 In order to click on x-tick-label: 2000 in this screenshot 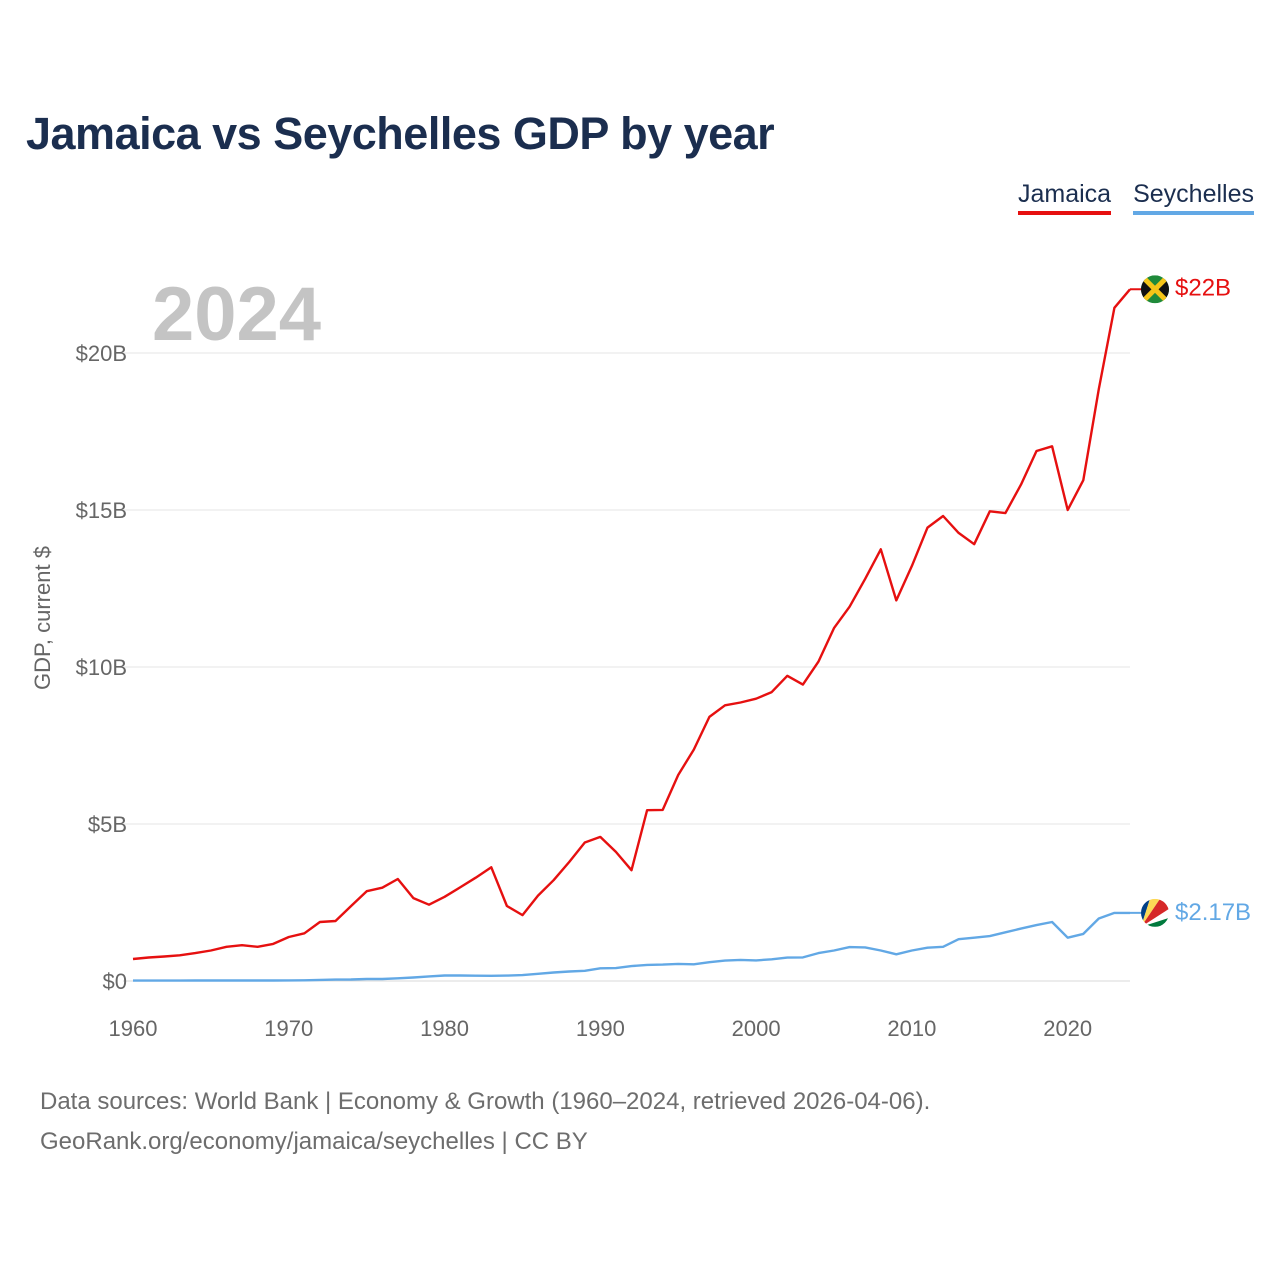, I will do `click(756, 1028)`.